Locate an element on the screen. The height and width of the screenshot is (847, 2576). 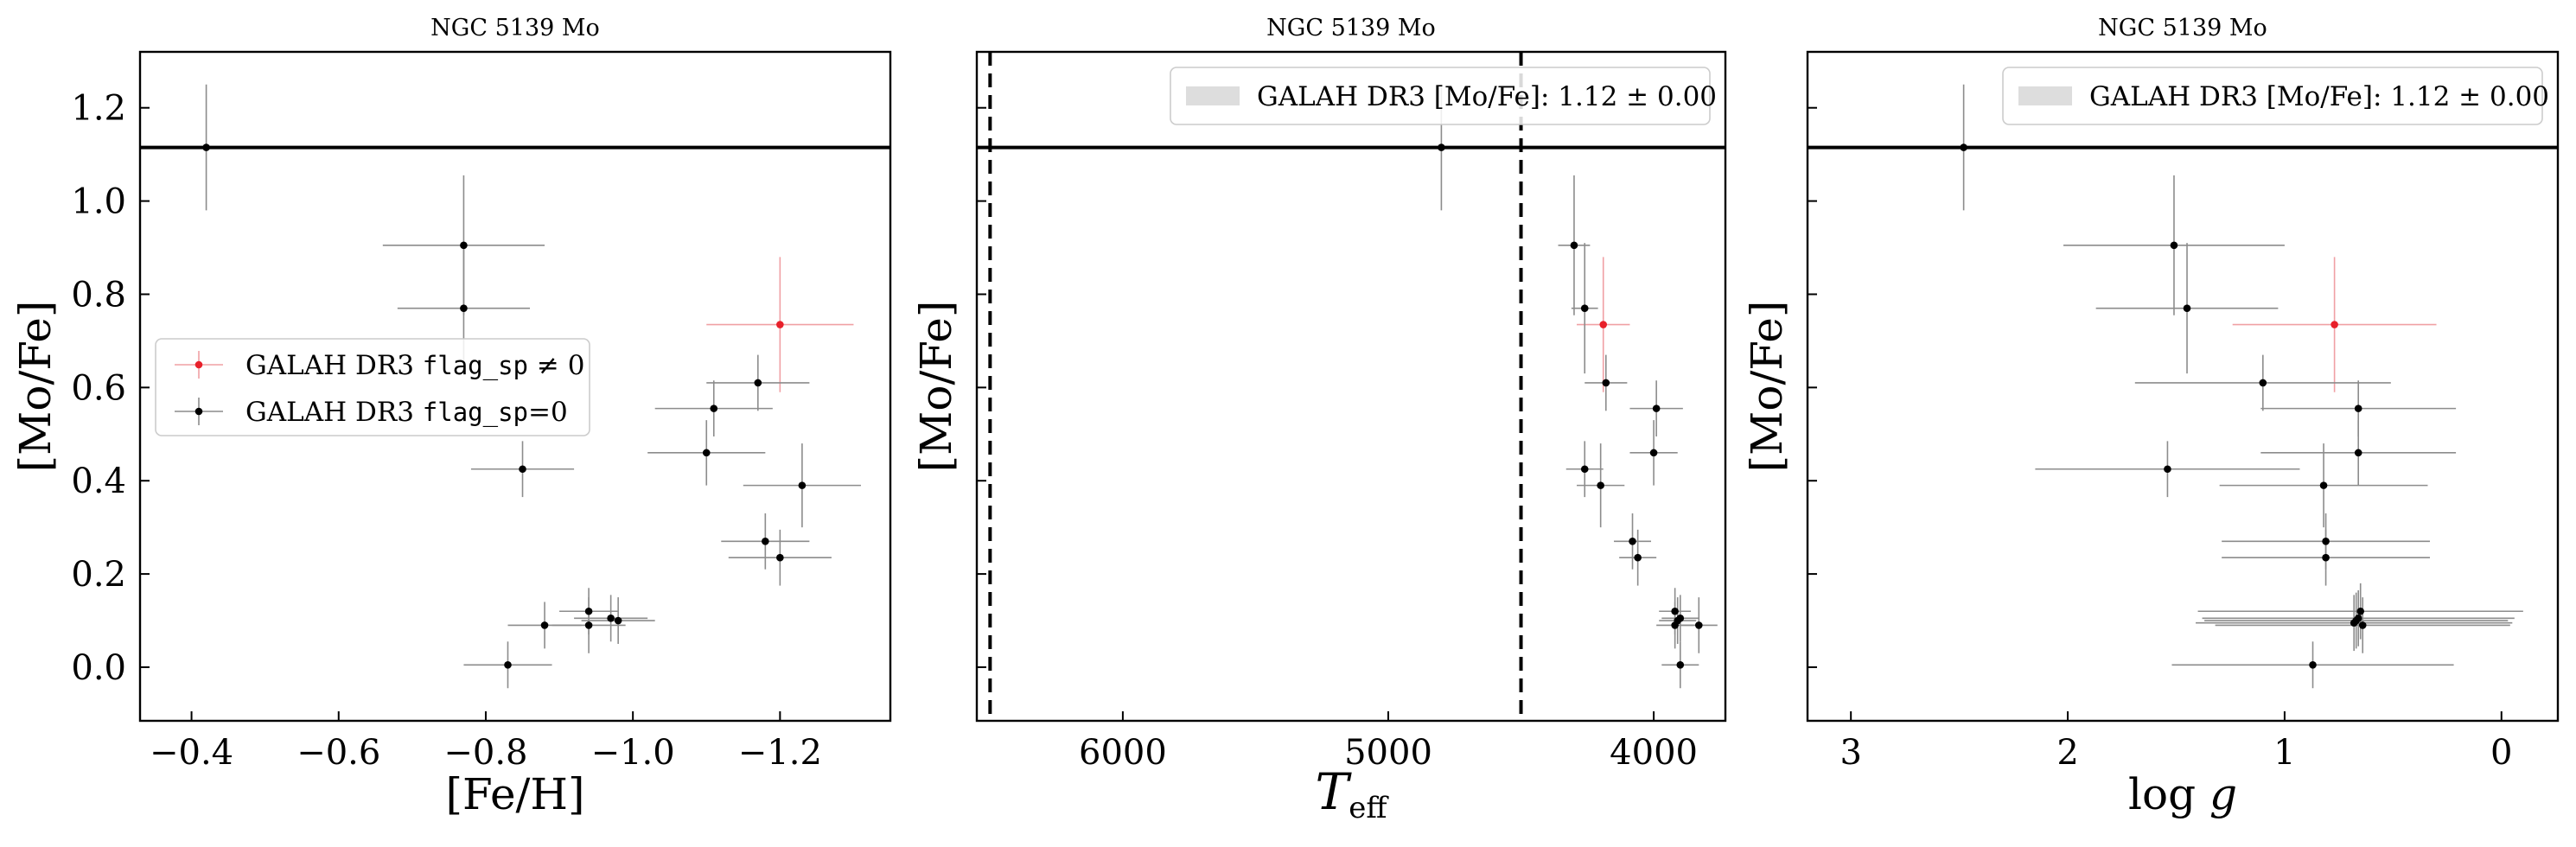
legend-band-swatch is located at coordinates (2045, 95).